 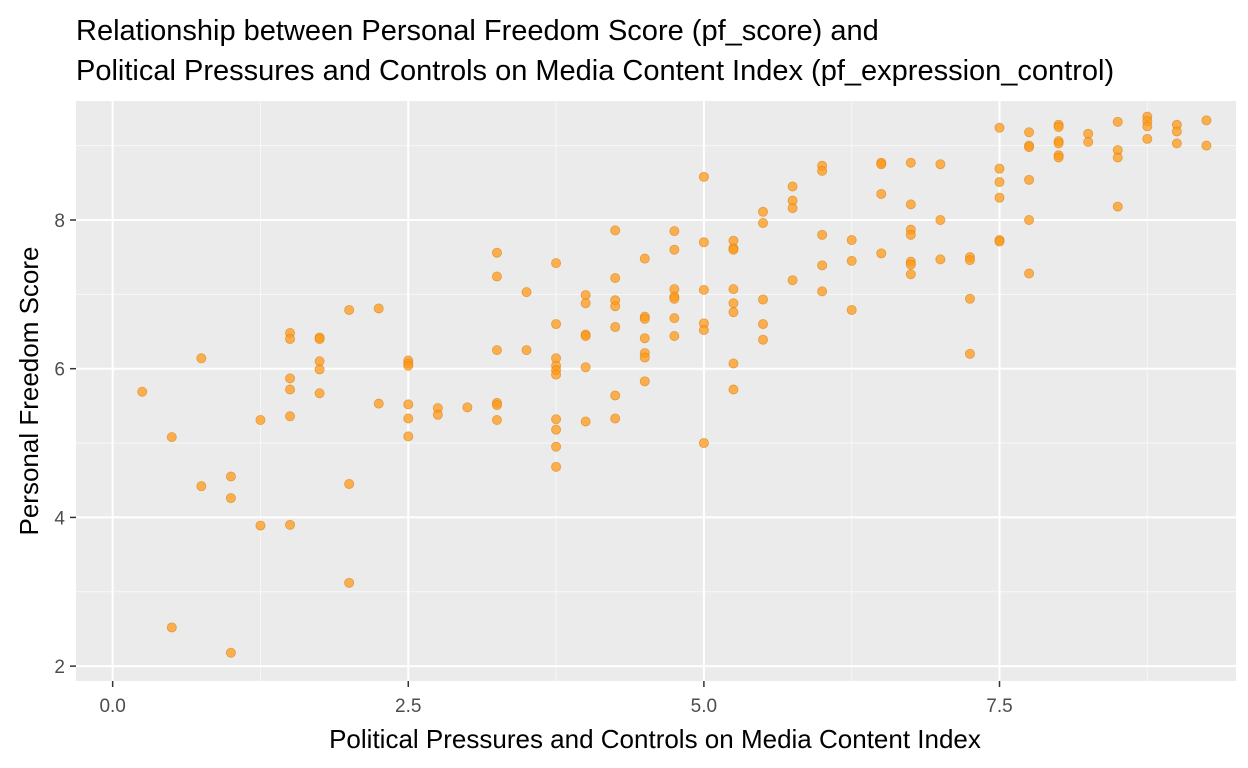 What do you see at coordinates (59, 370) in the screenshot?
I see `y-tick-label: 6` at bounding box center [59, 370].